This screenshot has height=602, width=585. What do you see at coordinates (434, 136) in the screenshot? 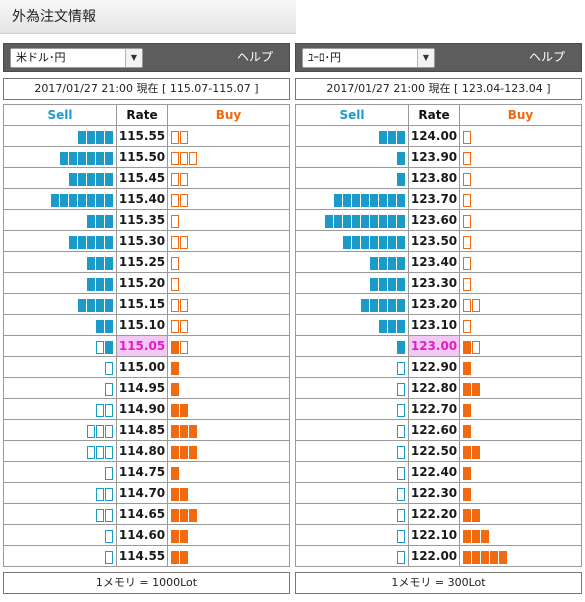
I see `rate-cell: 124.00` at bounding box center [434, 136].